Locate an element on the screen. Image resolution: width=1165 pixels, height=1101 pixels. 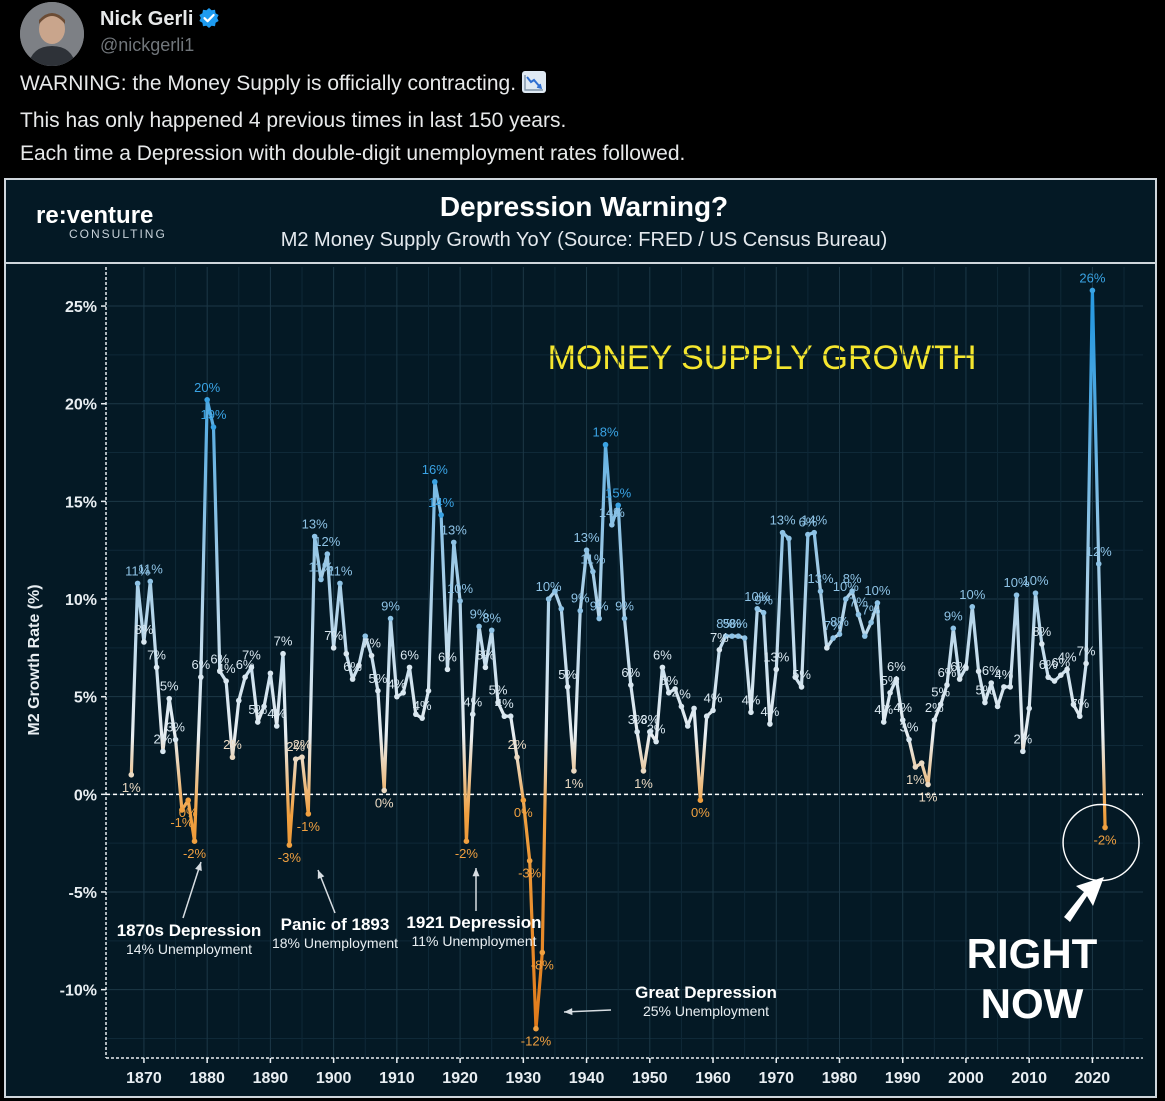
annotation-title: Great Depression is located at coordinates (706, 992).